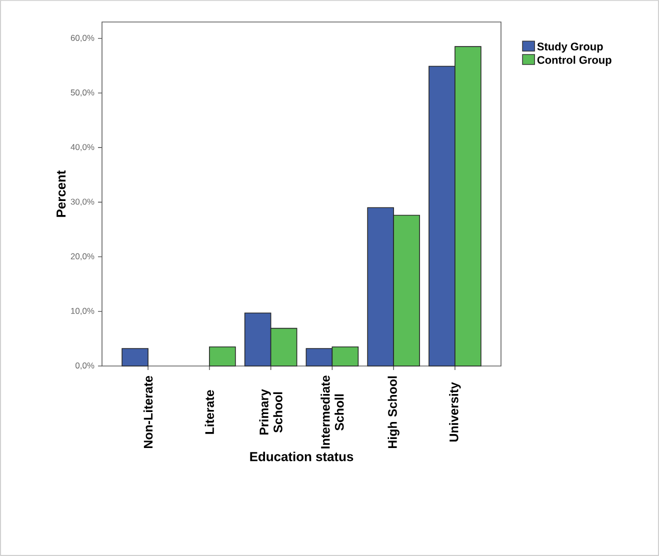 The width and height of the screenshot is (659, 556). What do you see at coordinates (82, 92) in the screenshot?
I see `y-tick-label: 50,0%` at bounding box center [82, 92].